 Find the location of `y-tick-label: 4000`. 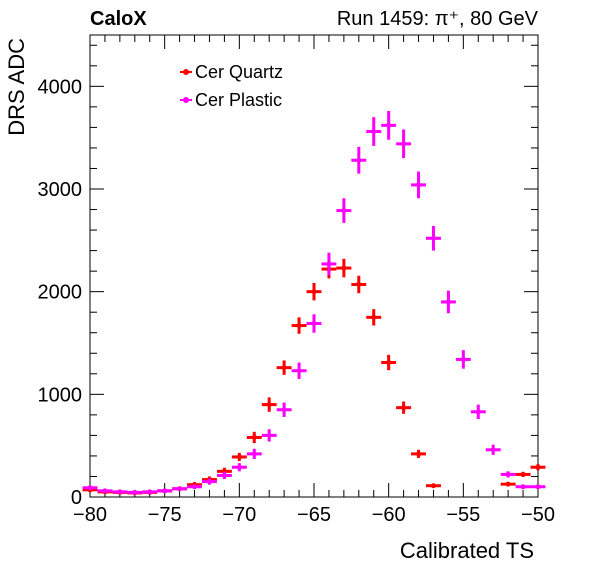

y-tick-label: 4000 is located at coordinates (60, 87).